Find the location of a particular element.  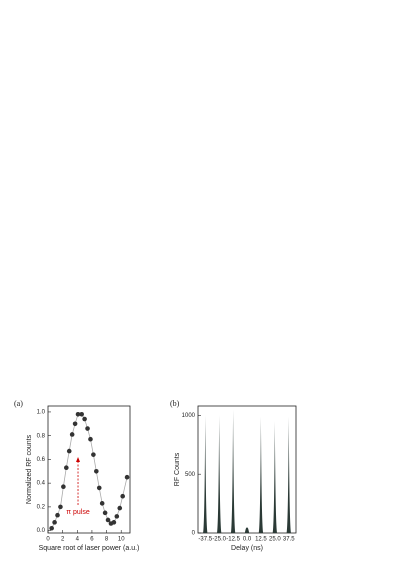

panel-label: (b) is located at coordinates (175, 403).